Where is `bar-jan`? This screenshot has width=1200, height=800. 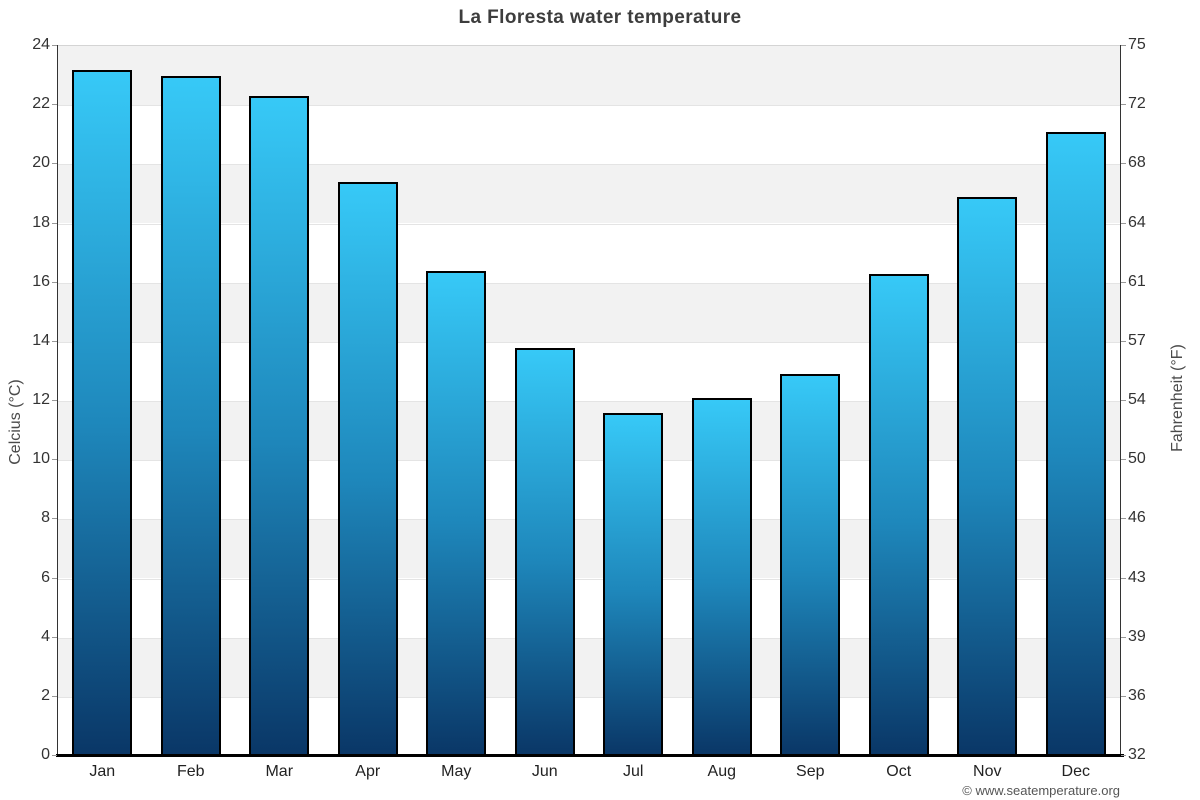 bar-jan is located at coordinates (102, 412).